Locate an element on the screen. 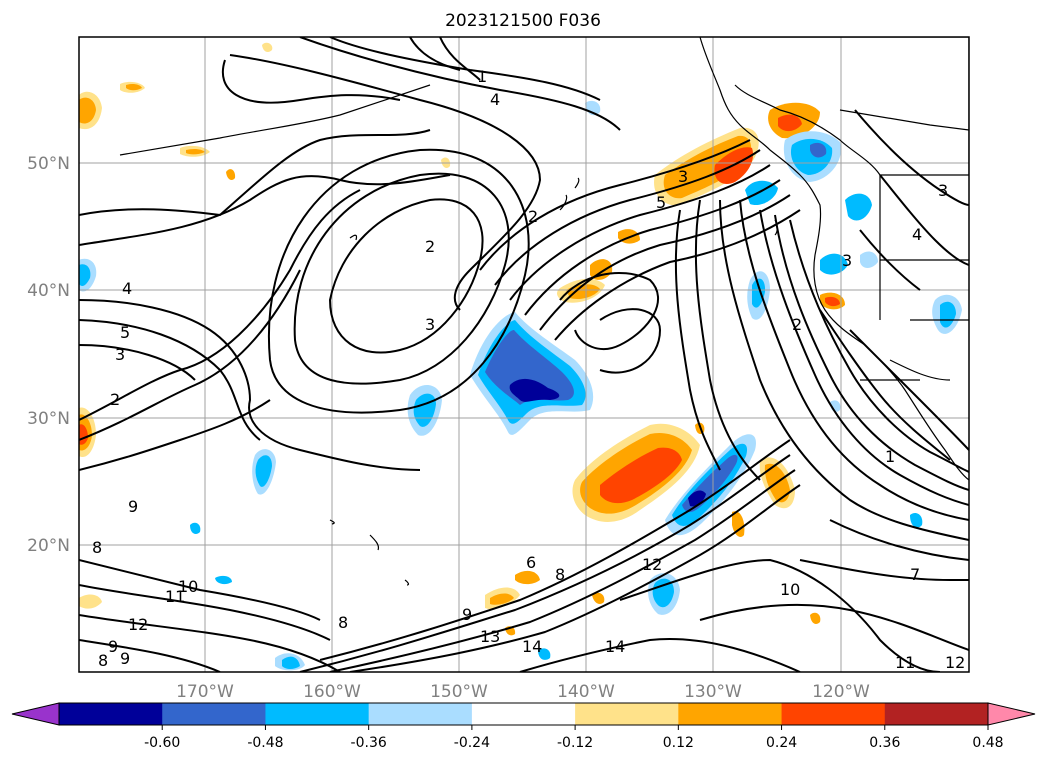  lon-label: 140°W is located at coordinates (586, 692).